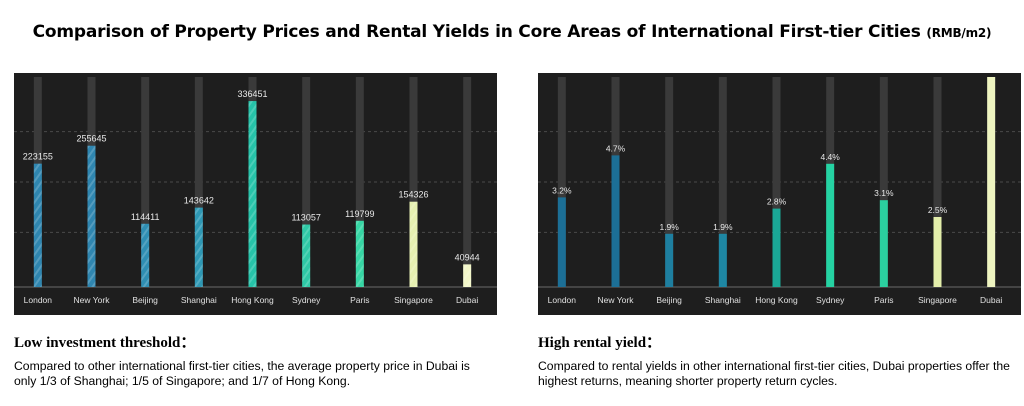  What do you see at coordinates (991, 74) in the screenshot?
I see `bar-value-label: 7.5%` at bounding box center [991, 74].